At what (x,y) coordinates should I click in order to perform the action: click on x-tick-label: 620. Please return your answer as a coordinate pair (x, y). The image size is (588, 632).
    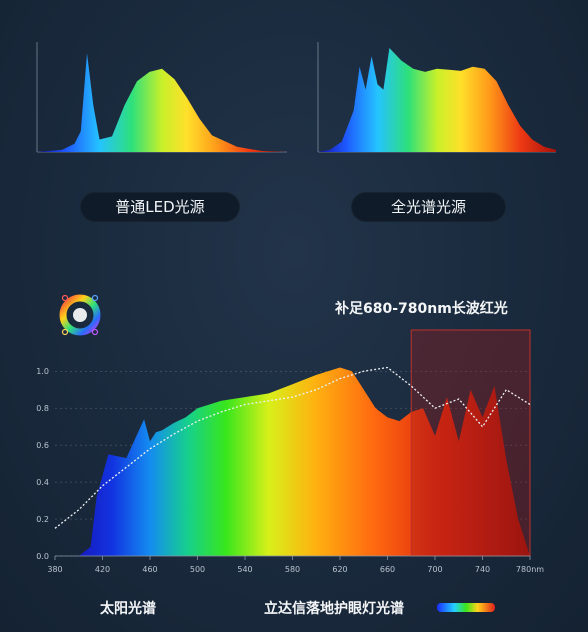
    Looking at the image, I should click on (339, 569).